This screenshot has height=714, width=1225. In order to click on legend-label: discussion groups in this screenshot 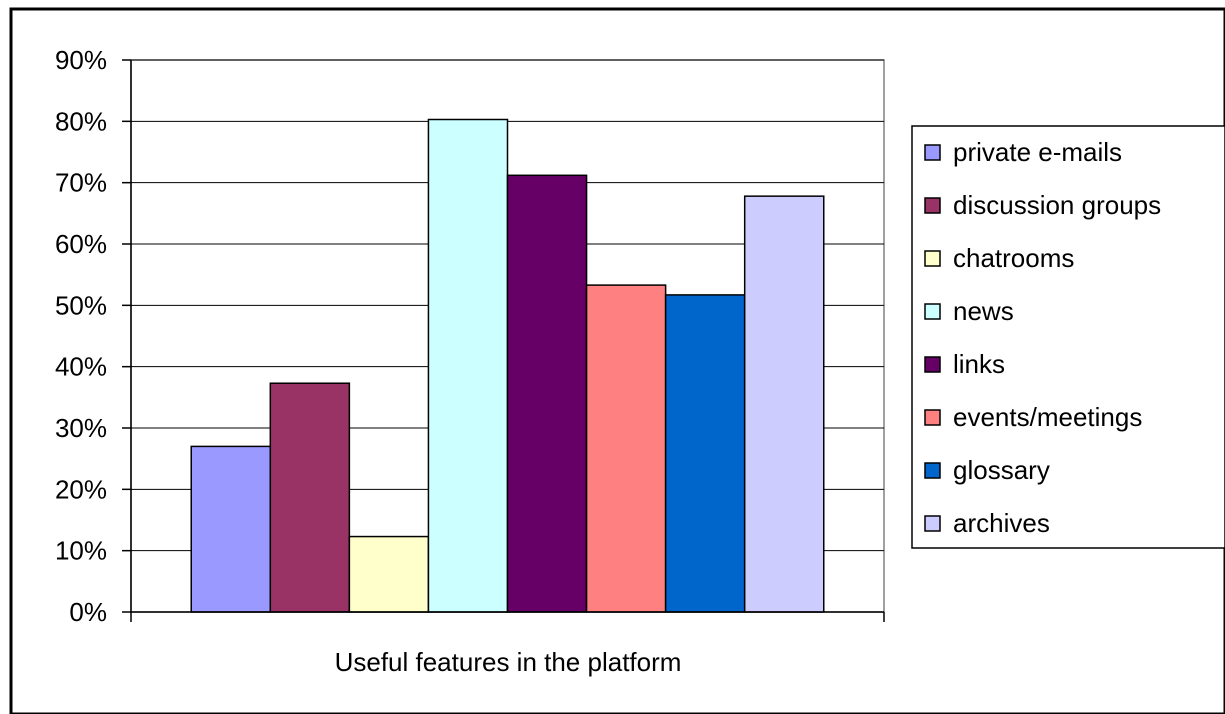, I will do `click(1057, 205)`.